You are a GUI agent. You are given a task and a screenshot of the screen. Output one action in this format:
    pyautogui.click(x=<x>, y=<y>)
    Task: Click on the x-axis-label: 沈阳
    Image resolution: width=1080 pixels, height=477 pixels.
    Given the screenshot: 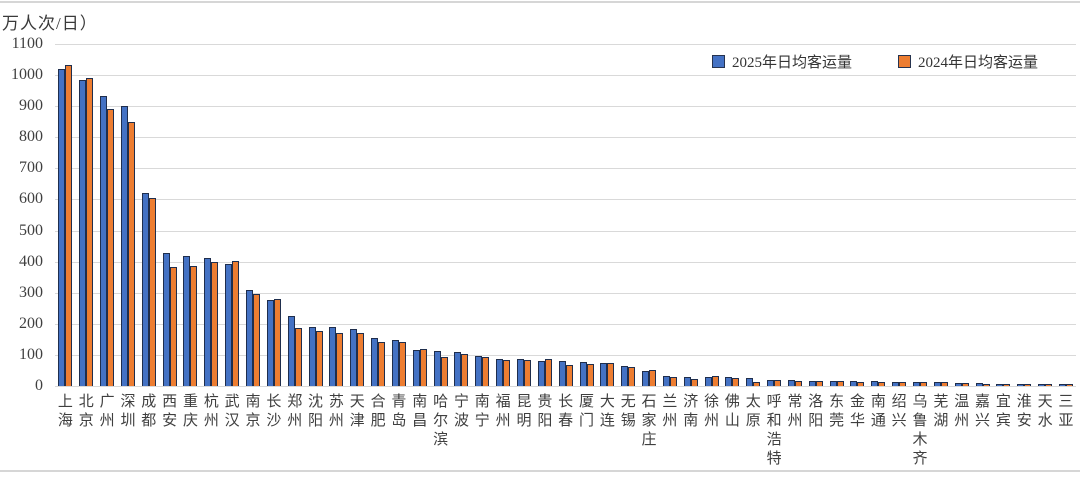 What is the action you would take?
    pyautogui.click(x=316, y=411)
    